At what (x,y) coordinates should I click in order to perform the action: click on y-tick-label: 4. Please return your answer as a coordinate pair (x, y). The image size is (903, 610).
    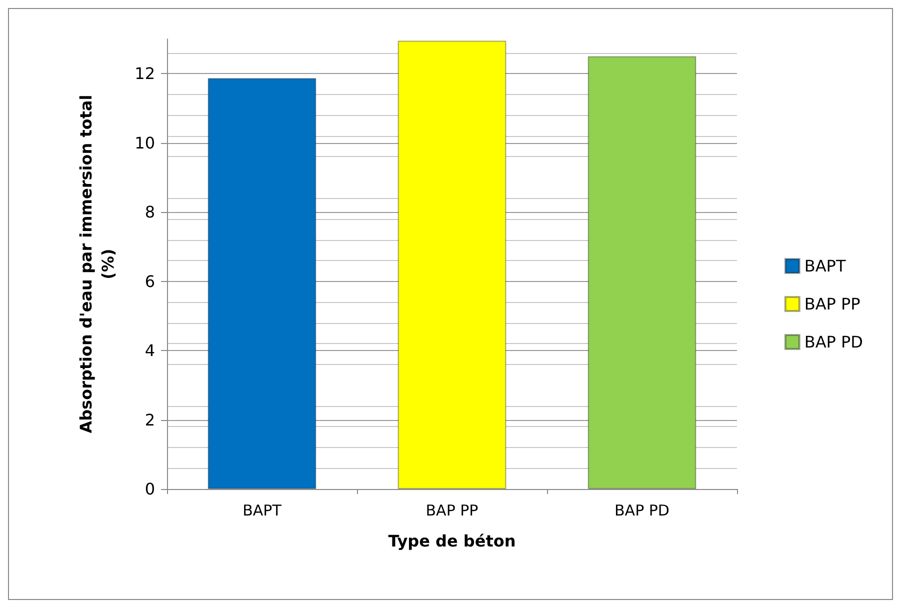
    Looking at the image, I should click on (149, 350).